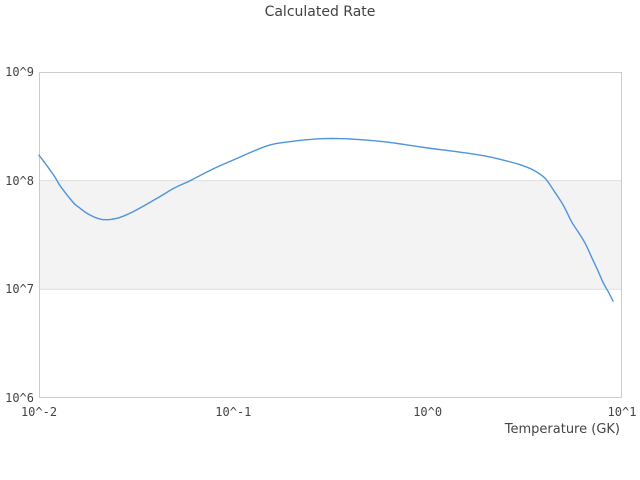 The width and height of the screenshot is (640, 480). I want to click on x-tick-label: 10^-2, so click(39, 412).